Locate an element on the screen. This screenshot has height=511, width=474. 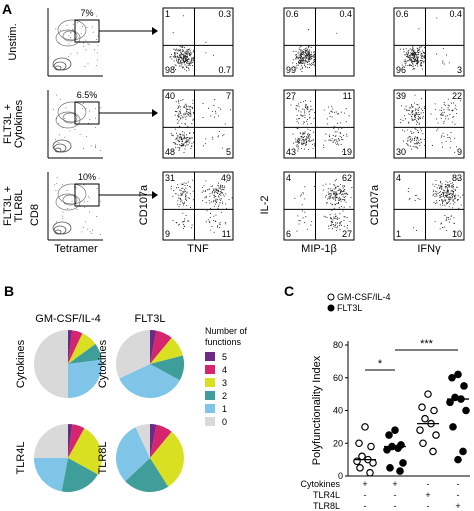
legend-swatch is located at coordinates (210, 408).